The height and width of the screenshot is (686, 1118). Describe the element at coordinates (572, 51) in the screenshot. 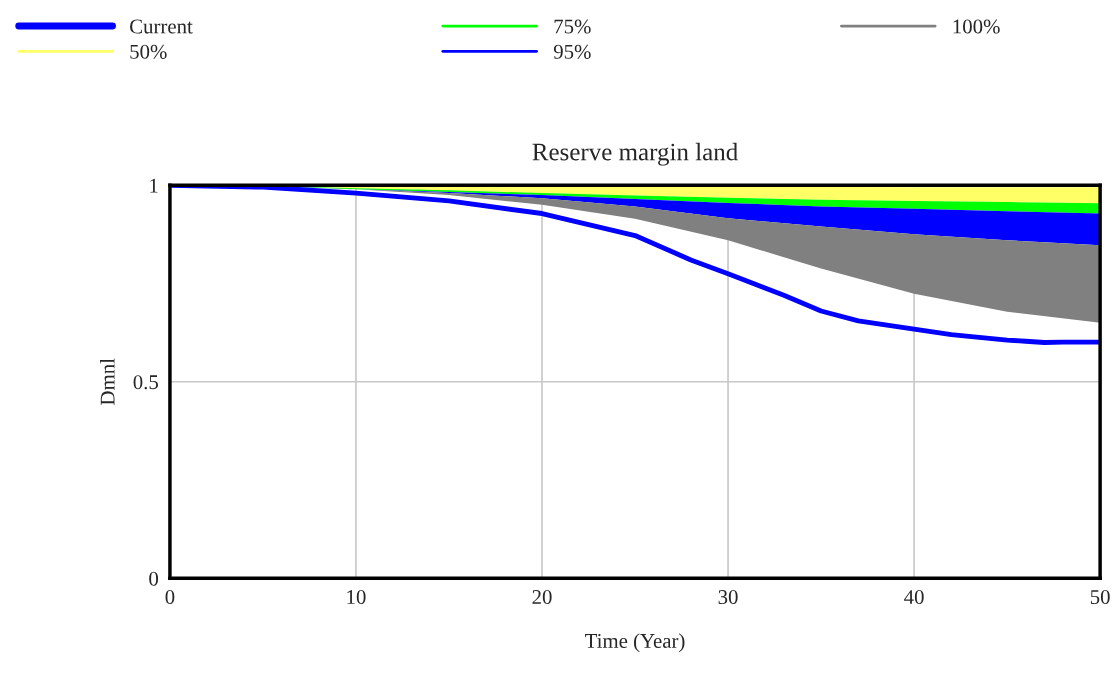

I see `legend-label: 95%` at that location.